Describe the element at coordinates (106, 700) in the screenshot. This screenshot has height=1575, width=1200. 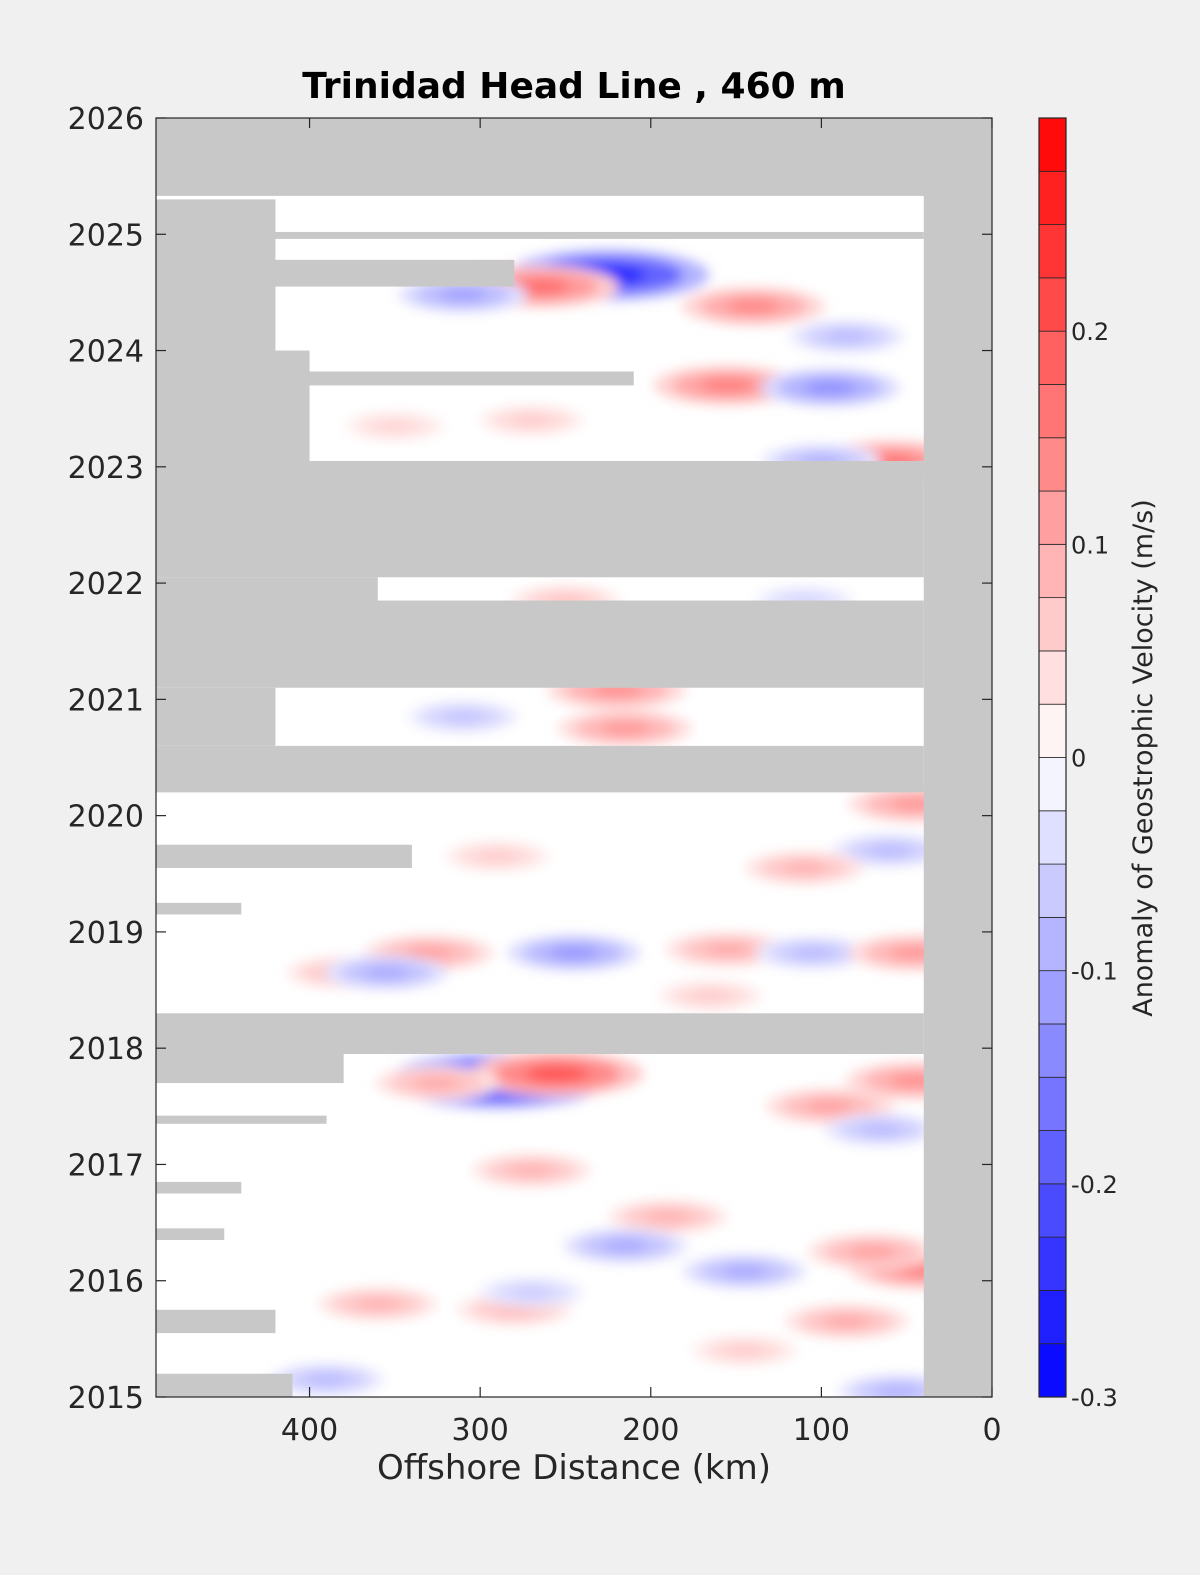
I see `y-tick-label: 2021` at that location.